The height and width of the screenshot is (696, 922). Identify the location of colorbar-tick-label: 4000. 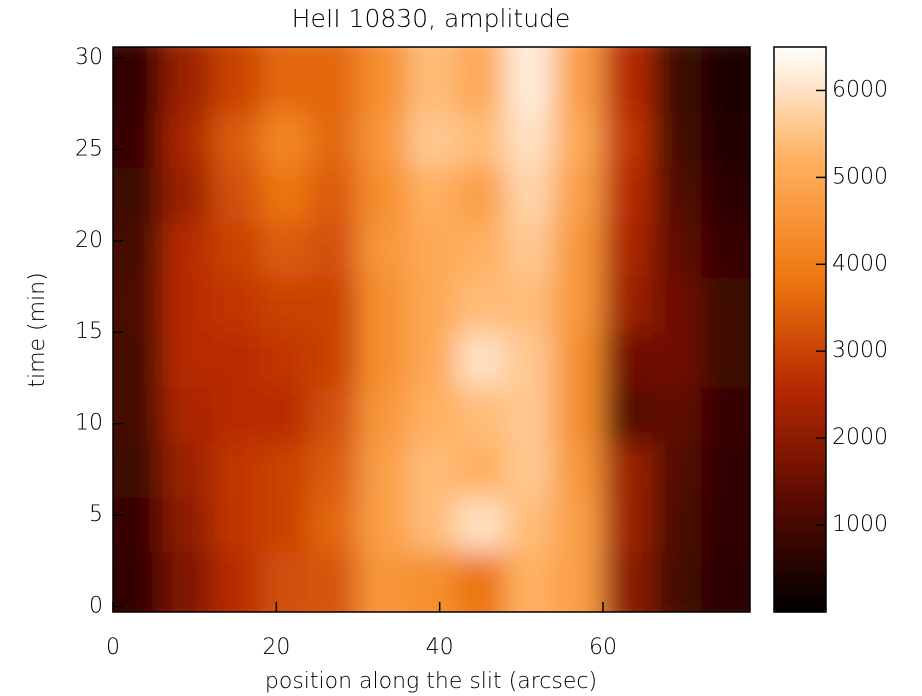
(860, 263).